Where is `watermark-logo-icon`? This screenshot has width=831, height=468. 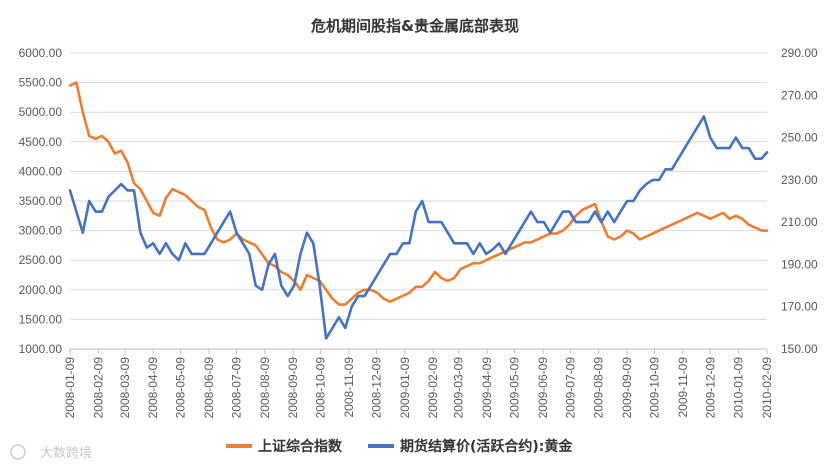 watermark-logo-icon is located at coordinates (18, 452).